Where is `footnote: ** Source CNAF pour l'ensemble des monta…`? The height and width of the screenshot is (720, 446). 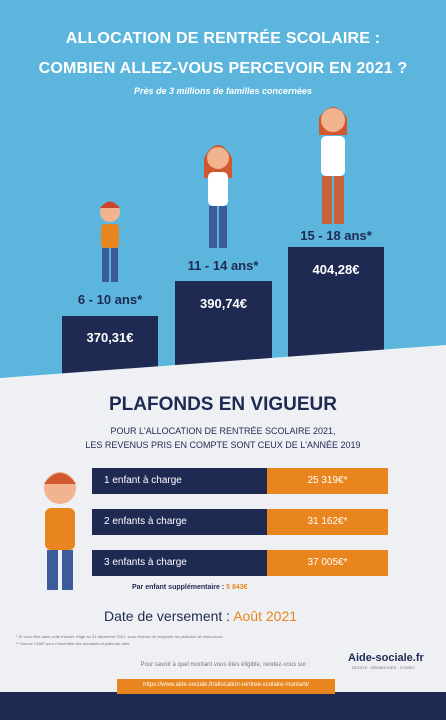
footnote: ** Source CNAF pour l'ensemble des monta… is located at coordinates (73, 643).